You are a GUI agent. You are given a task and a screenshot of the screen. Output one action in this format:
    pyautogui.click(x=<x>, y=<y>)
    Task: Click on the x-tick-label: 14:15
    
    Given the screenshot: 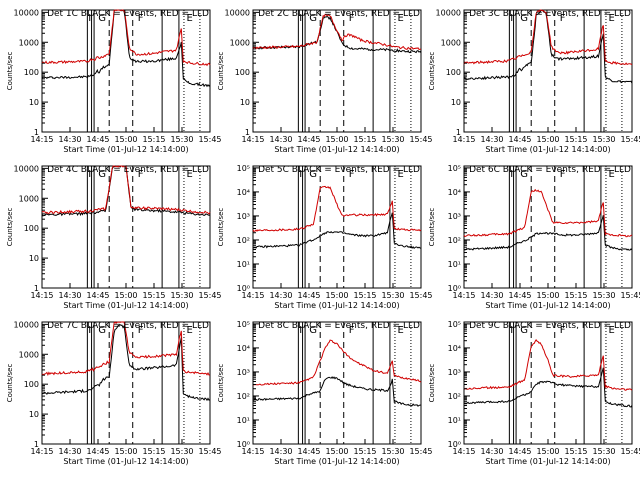 What is the action you would take?
    pyautogui.click(x=463, y=139)
    